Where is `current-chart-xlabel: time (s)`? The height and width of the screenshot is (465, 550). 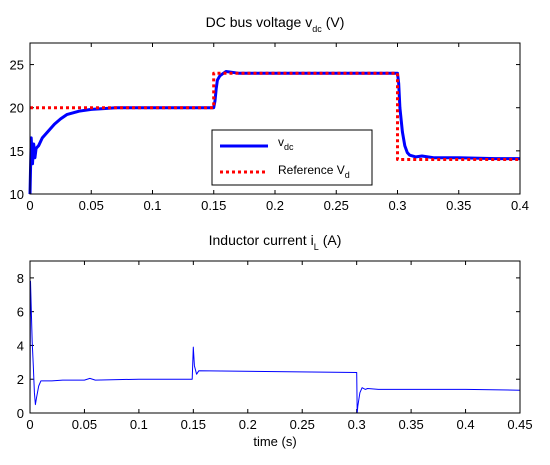 current-chart-xlabel: time (s) is located at coordinates (274, 441).